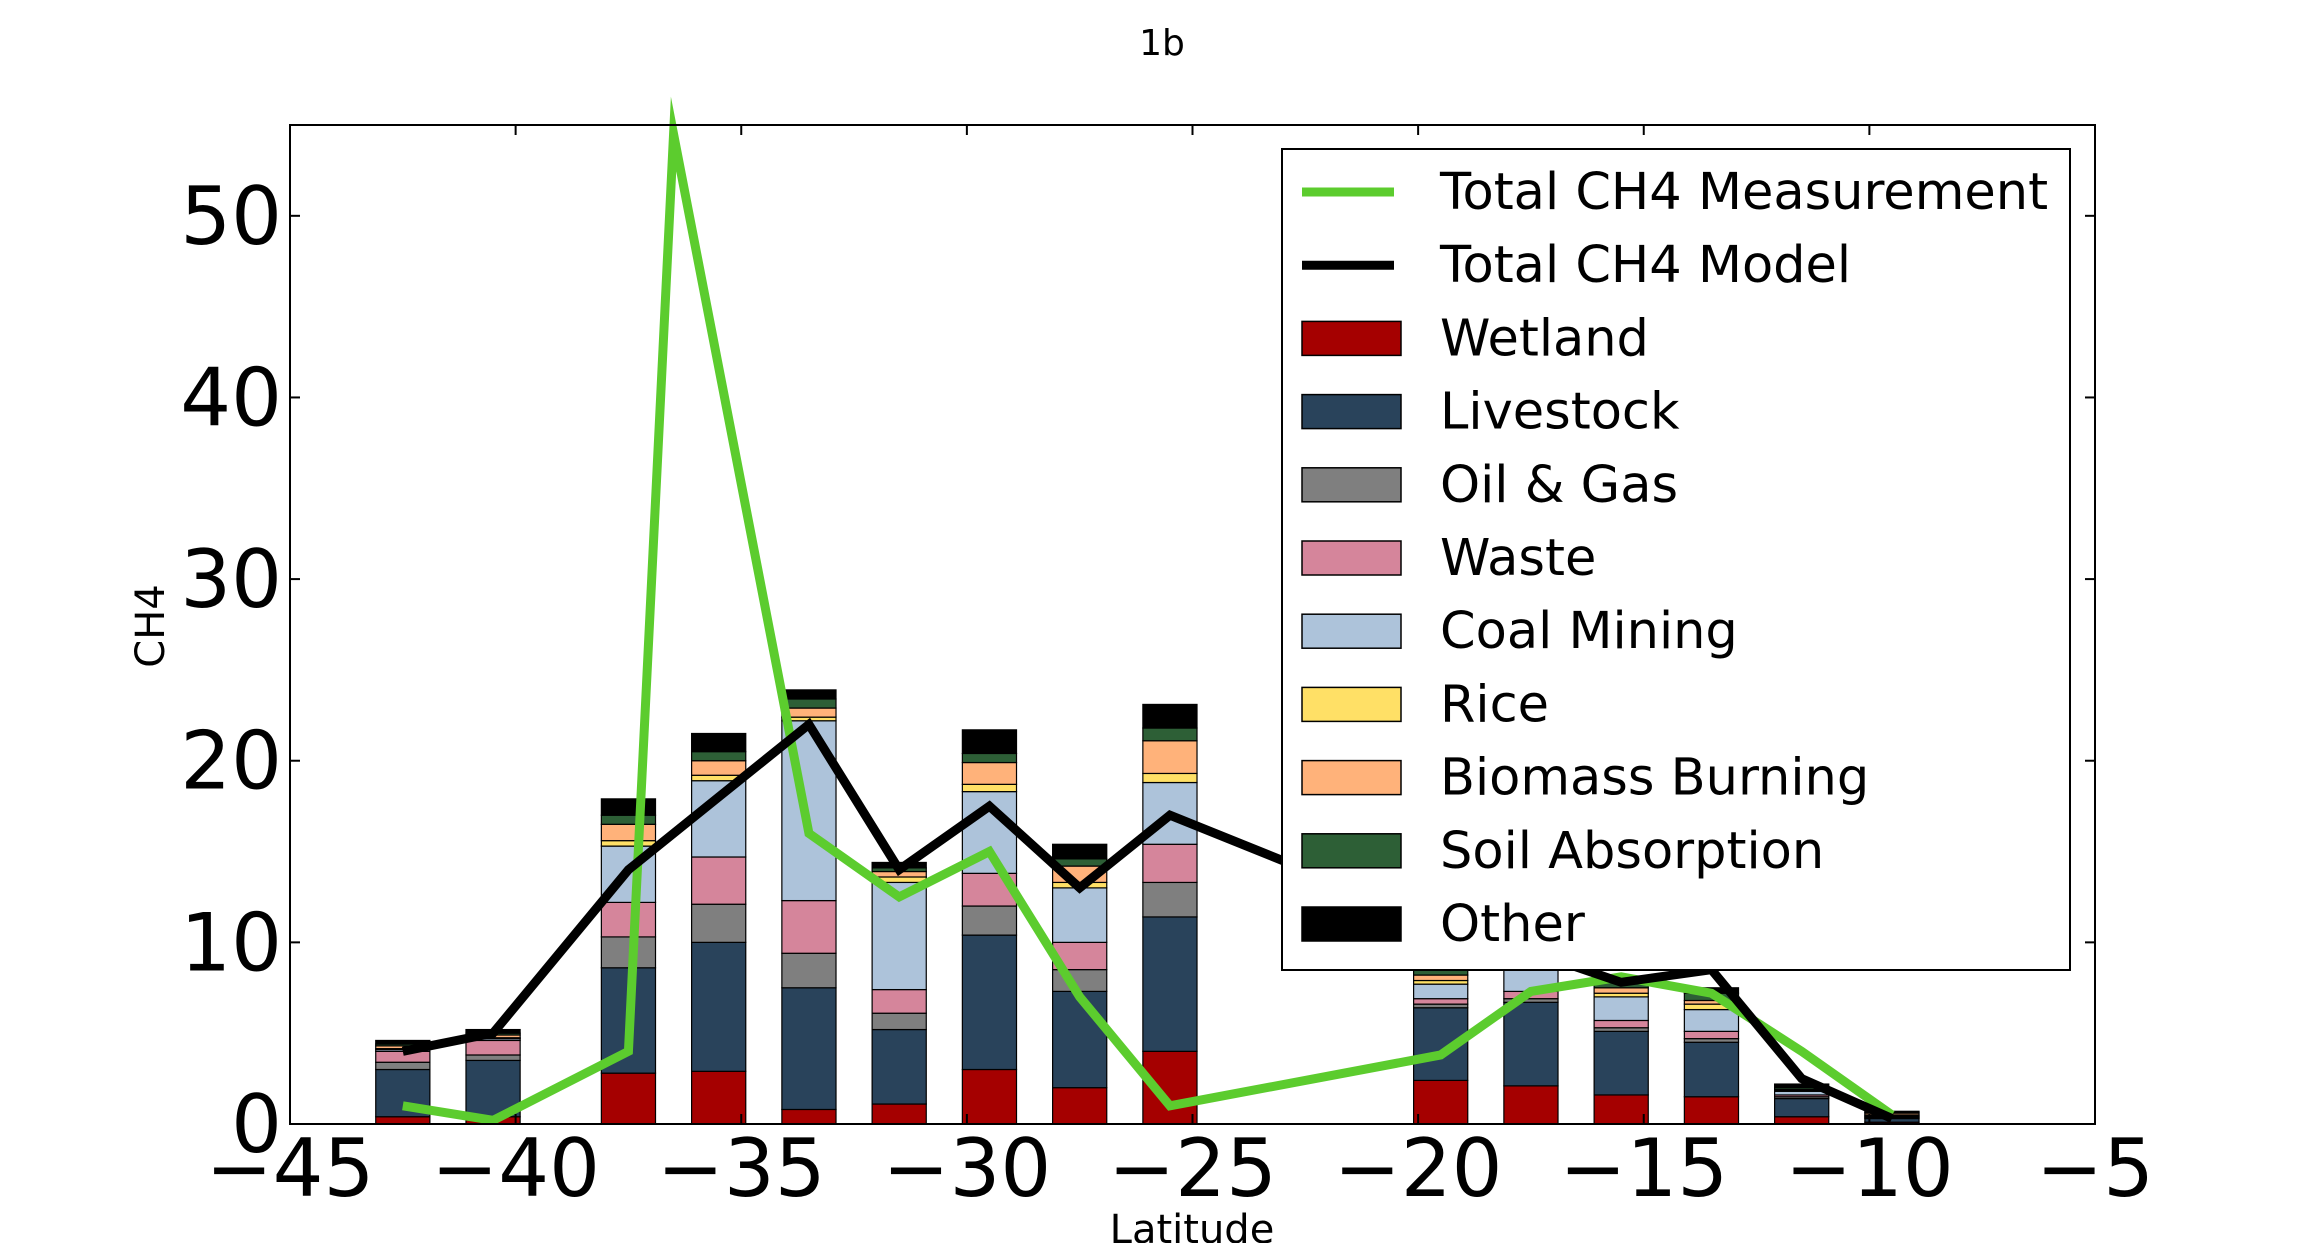  What do you see at coordinates (1162, 43) in the screenshot?
I see `chart-title: 1b` at bounding box center [1162, 43].